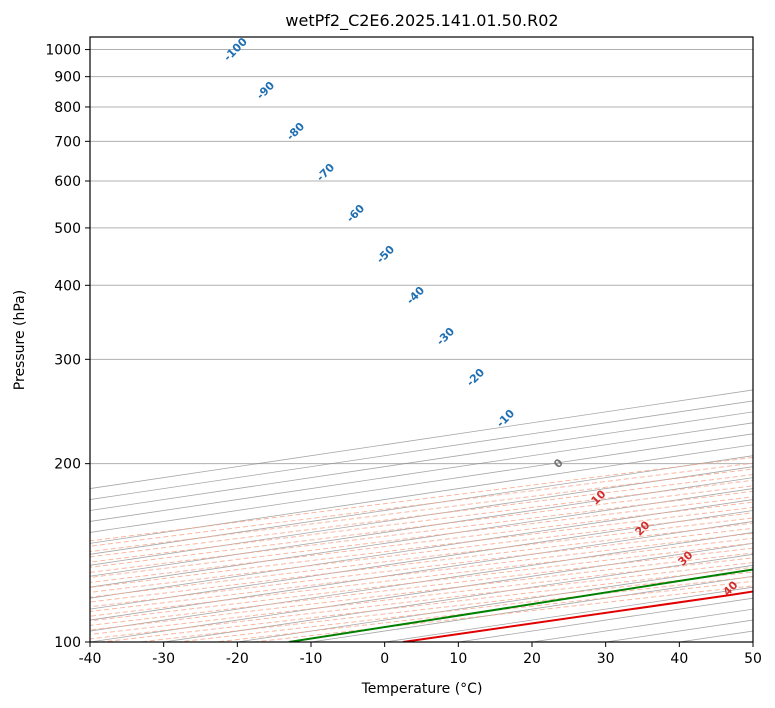  I want to click on y-tick-label: 800, so click(67, 108).